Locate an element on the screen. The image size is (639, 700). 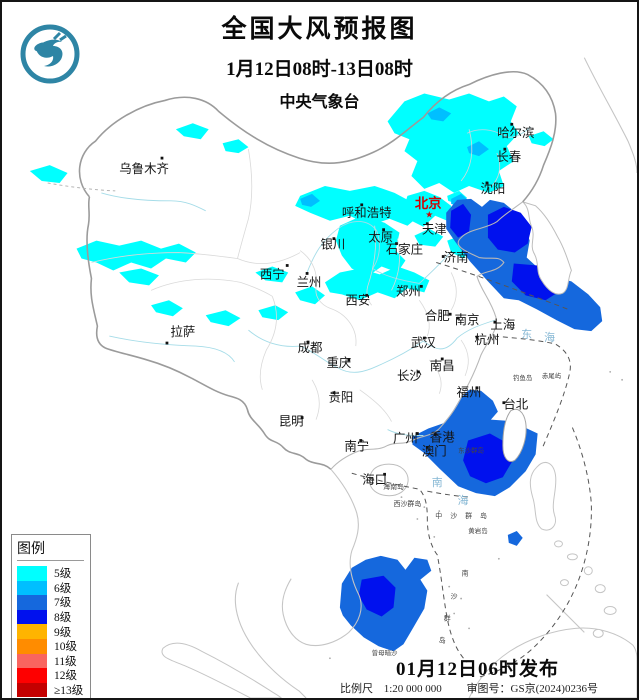
city-label: 银川 is located at coordinates (333, 245).